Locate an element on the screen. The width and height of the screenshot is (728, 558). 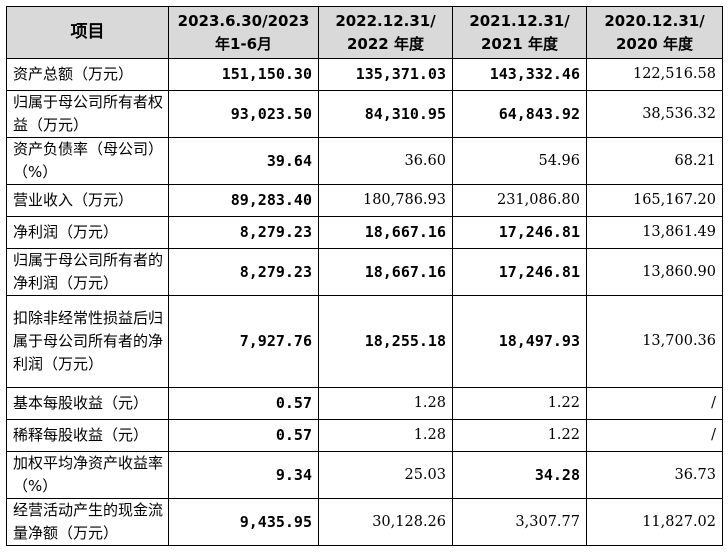
header-line: 2020.12.31/ 2020 年度 is located at coordinates (654, 32).